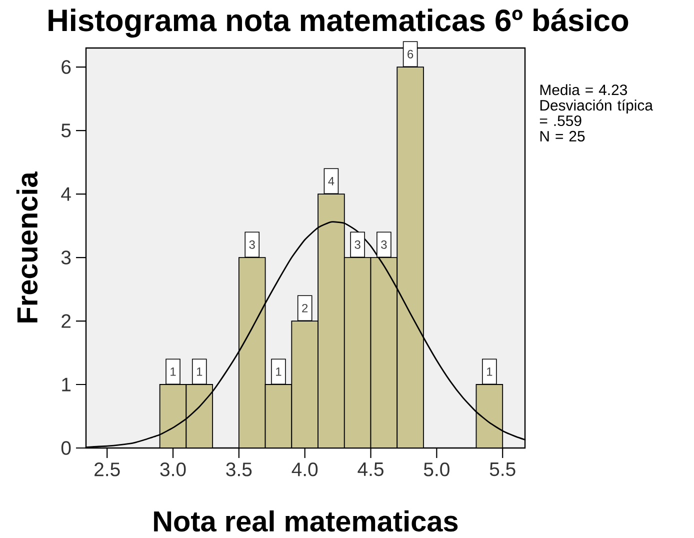 The image size is (694, 538). I want to click on chart-title: Histograma nota matematicas 6º básico, so click(338, 23).